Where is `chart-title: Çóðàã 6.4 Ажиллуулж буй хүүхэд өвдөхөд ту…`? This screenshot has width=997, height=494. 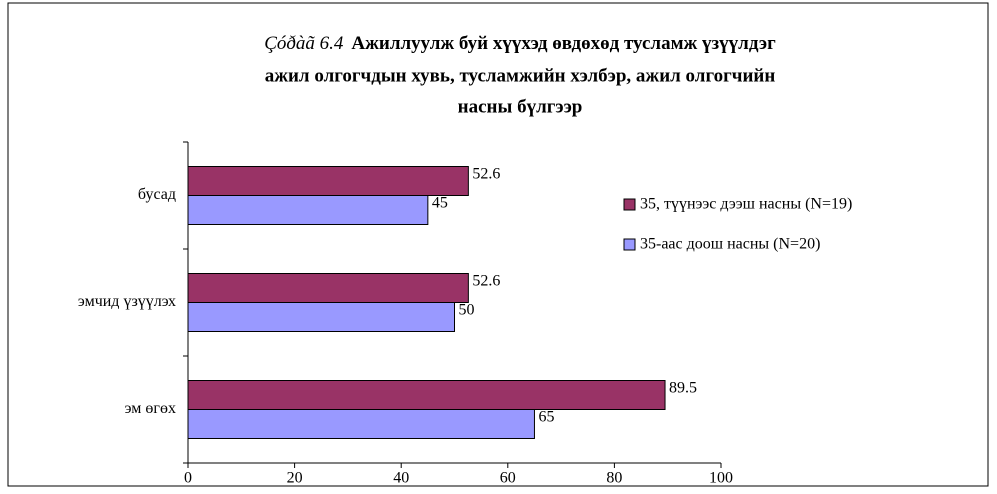
chart-title: Çóðàã 6.4 Ажиллуулж буй хүүхэд өвдөхөд ту… is located at coordinates (520, 43).